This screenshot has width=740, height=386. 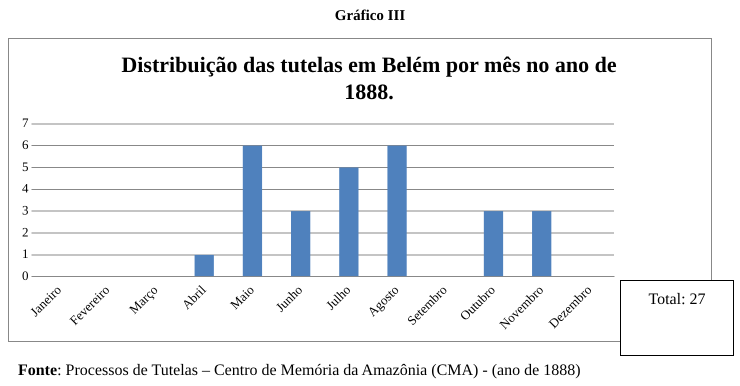 I want to click on y-tick-label: 2, so click(x=25, y=232).